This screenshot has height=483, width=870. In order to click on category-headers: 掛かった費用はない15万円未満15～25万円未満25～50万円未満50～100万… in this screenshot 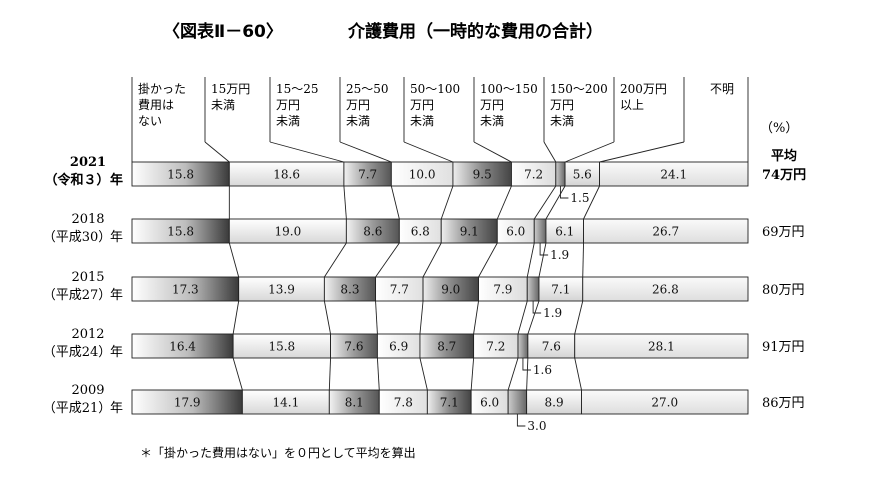, I will do `click(436, 104)`.